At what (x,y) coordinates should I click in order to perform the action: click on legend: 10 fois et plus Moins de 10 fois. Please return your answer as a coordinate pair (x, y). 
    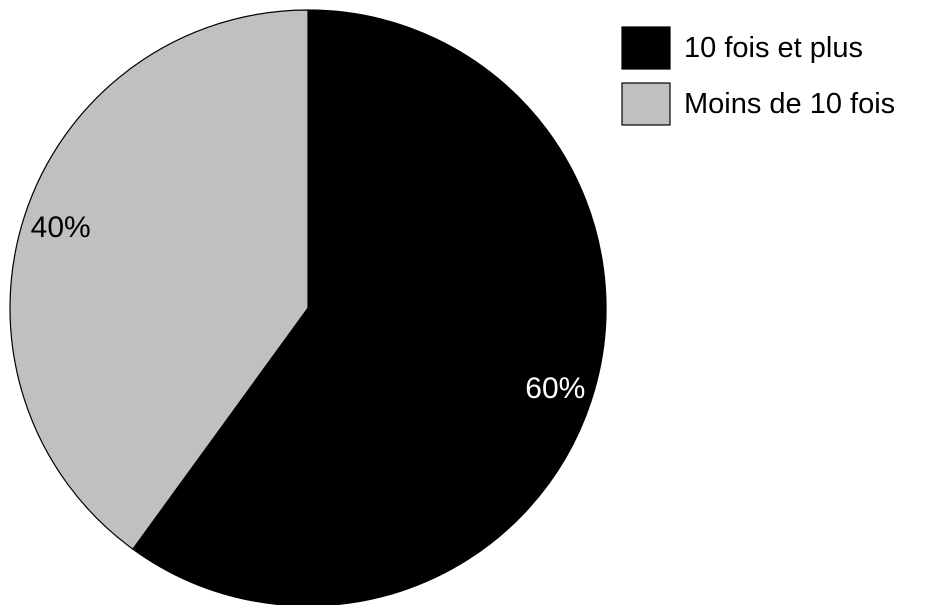
    Looking at the image, I should click on (758, 76).